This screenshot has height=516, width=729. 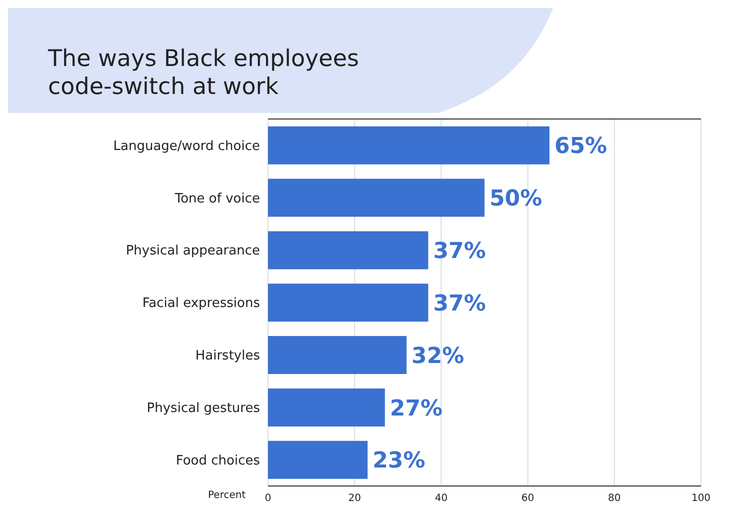 I want to click on y-tick-label: Hairstyles, so click(x=227, y=356).